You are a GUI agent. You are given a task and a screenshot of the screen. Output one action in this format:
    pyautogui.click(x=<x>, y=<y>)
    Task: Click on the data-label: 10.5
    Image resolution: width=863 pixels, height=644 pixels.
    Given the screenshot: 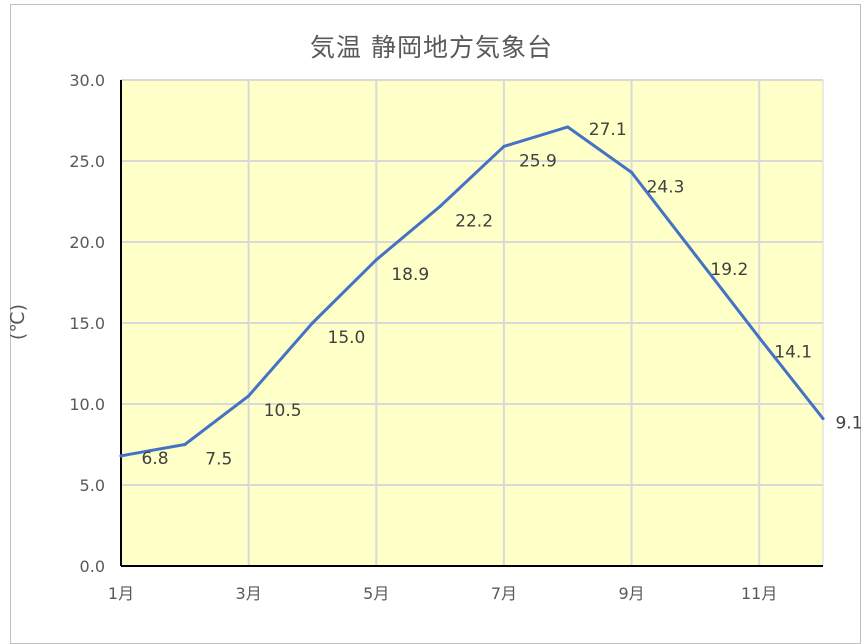 What is the action you would take?
    pyautogui.click(x=283, y=411)
    